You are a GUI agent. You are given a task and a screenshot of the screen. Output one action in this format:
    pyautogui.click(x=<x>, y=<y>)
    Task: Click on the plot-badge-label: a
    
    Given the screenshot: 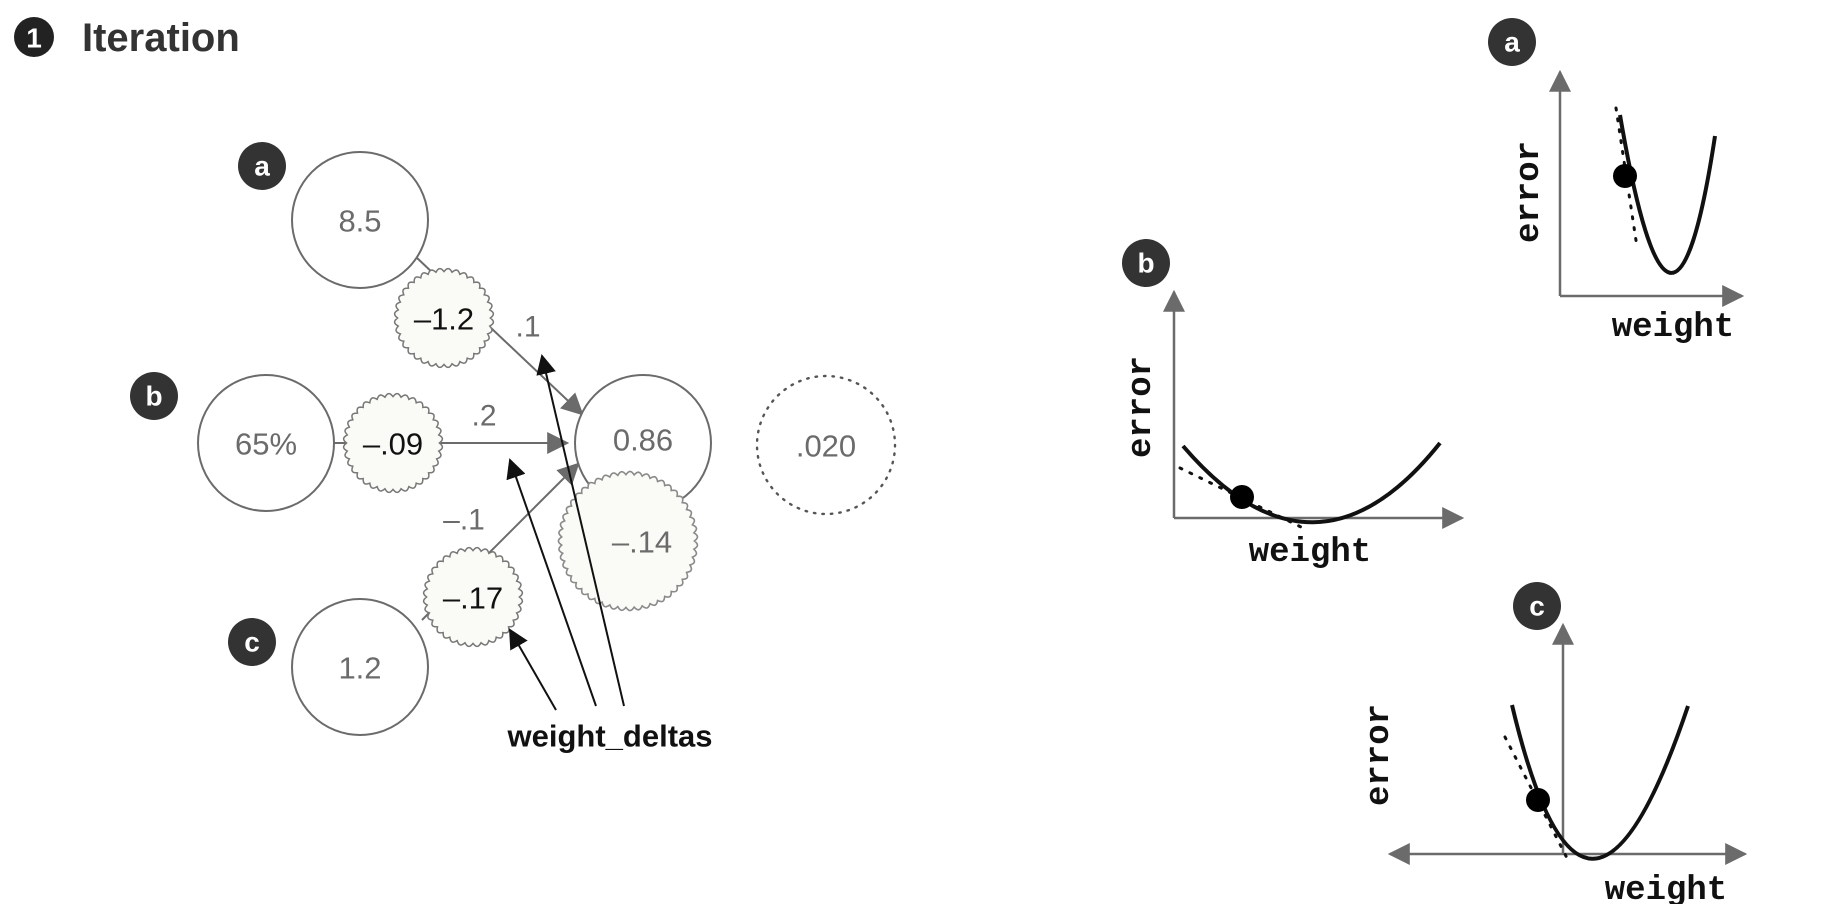 What is the action you would take?
    pyautogui.click(x=1512, y=42)
    